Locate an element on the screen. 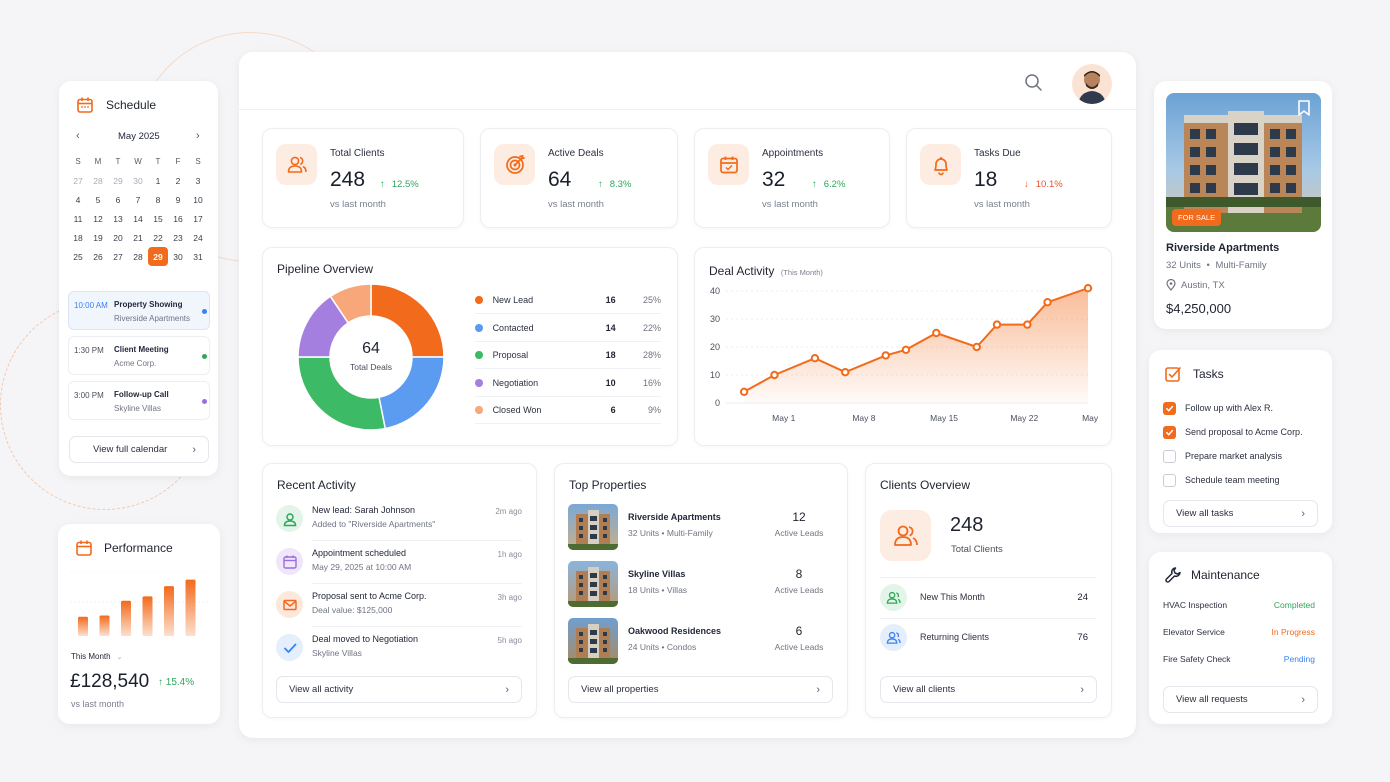  calendar-day: 22 is located at coordinates (158, 237).